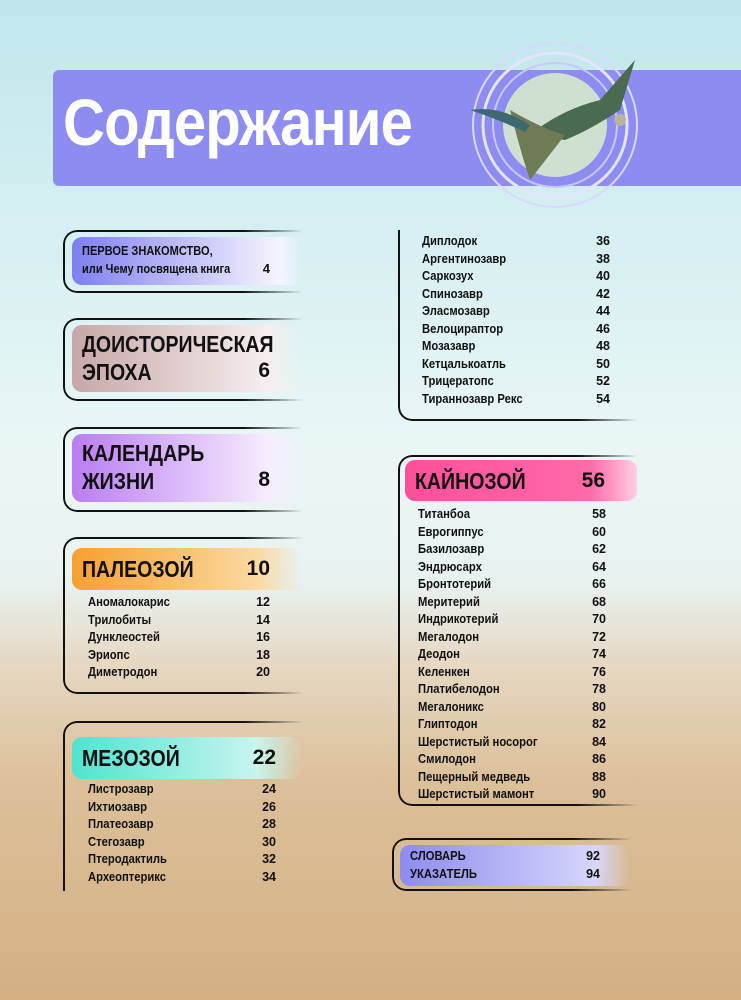  Describe the element at coordinates (512, 744) in the screenshot. I see `toc-item: Шерстистый носорог 84` at that location.